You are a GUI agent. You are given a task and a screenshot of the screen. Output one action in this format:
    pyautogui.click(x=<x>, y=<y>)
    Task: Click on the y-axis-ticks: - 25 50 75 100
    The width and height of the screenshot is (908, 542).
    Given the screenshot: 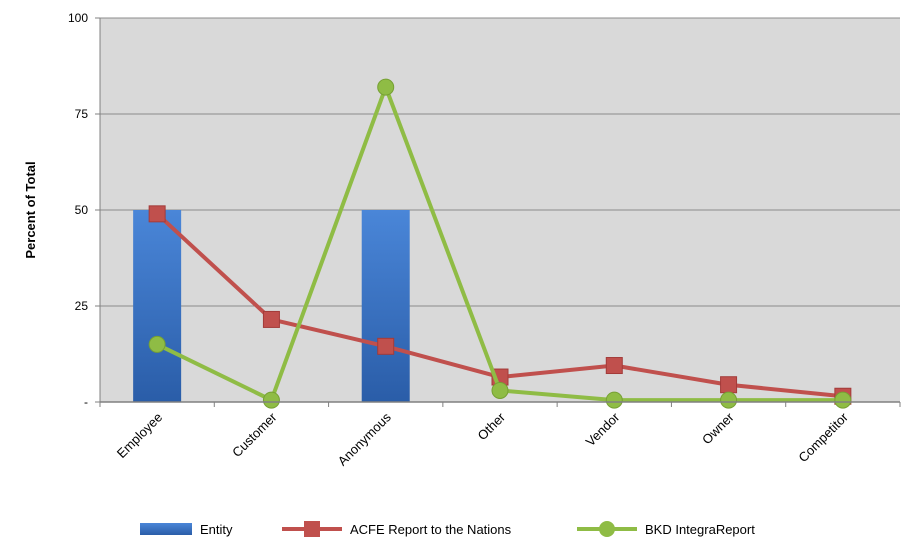 What is the action you would take?
    pyautogui.click(x=84, y=210)
    